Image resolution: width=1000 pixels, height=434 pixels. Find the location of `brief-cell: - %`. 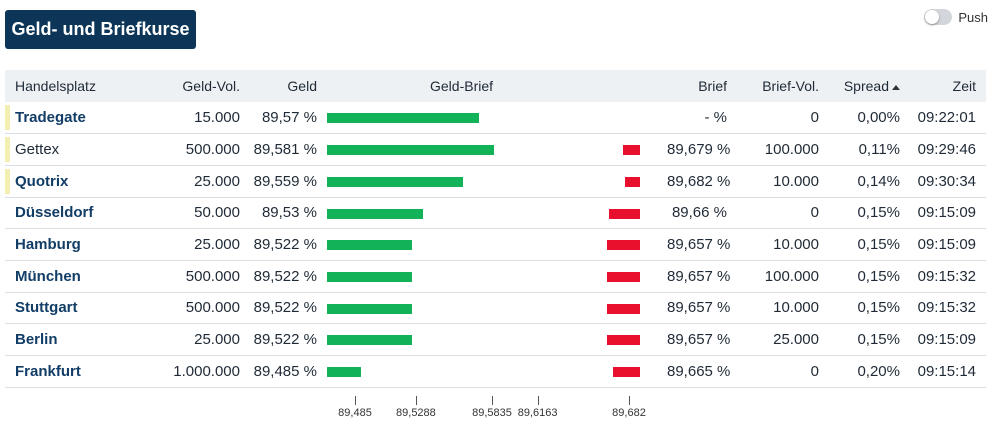

brief-cell: - % is located at coordinates (716, 118).